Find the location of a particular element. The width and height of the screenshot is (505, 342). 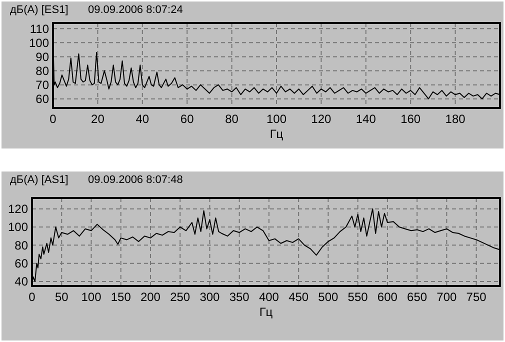

x-tick-label: 700 is located at coordinates (447, 297).